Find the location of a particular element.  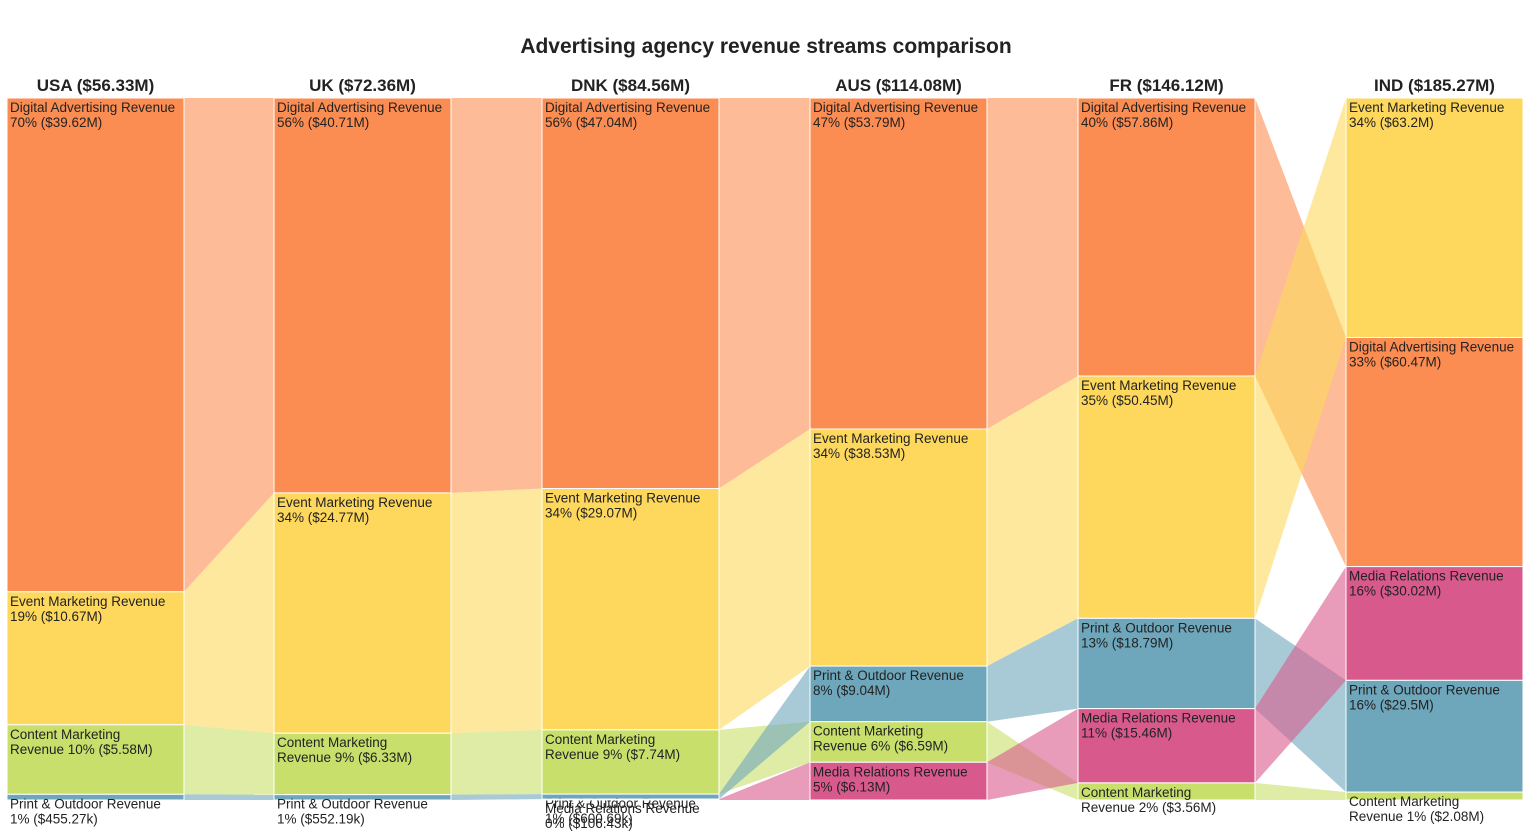

column-label: UK ($72.36M) is located at coordinates (362, 85).